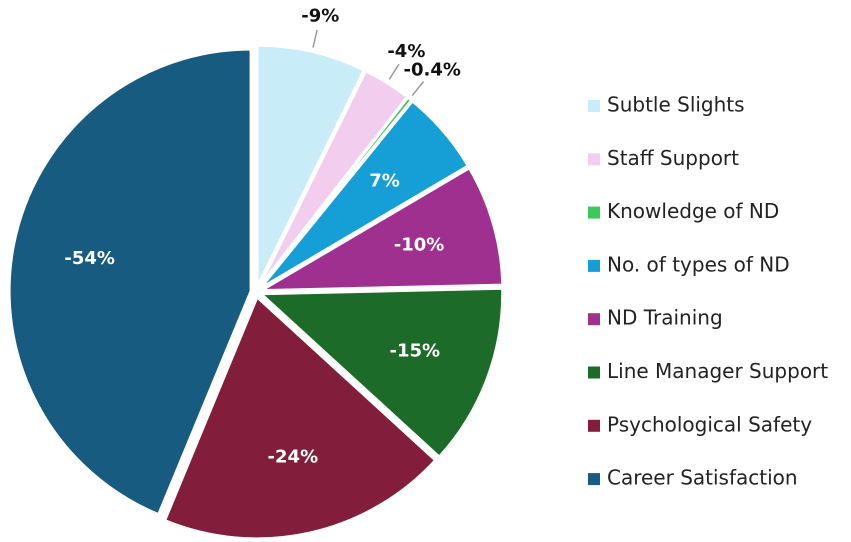  I want to click on legend-label: Career Satisfaction, so click(702, 478).